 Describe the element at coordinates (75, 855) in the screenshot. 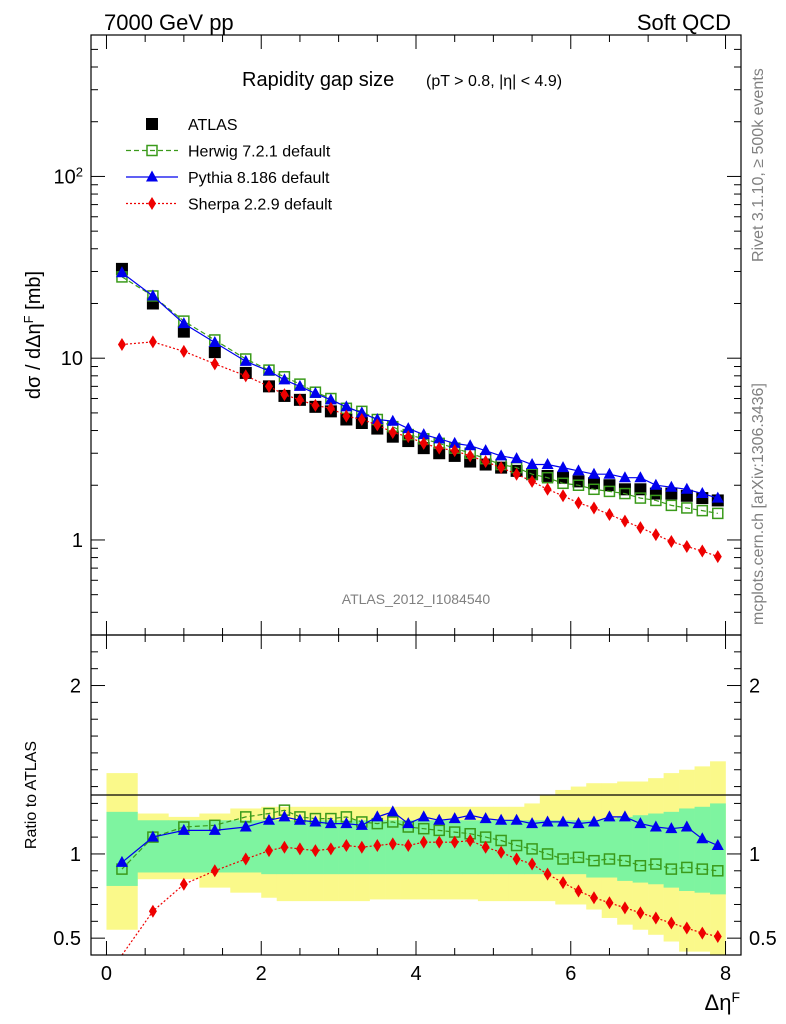

I see `ratio-ytick-label-left: 1` at that location.